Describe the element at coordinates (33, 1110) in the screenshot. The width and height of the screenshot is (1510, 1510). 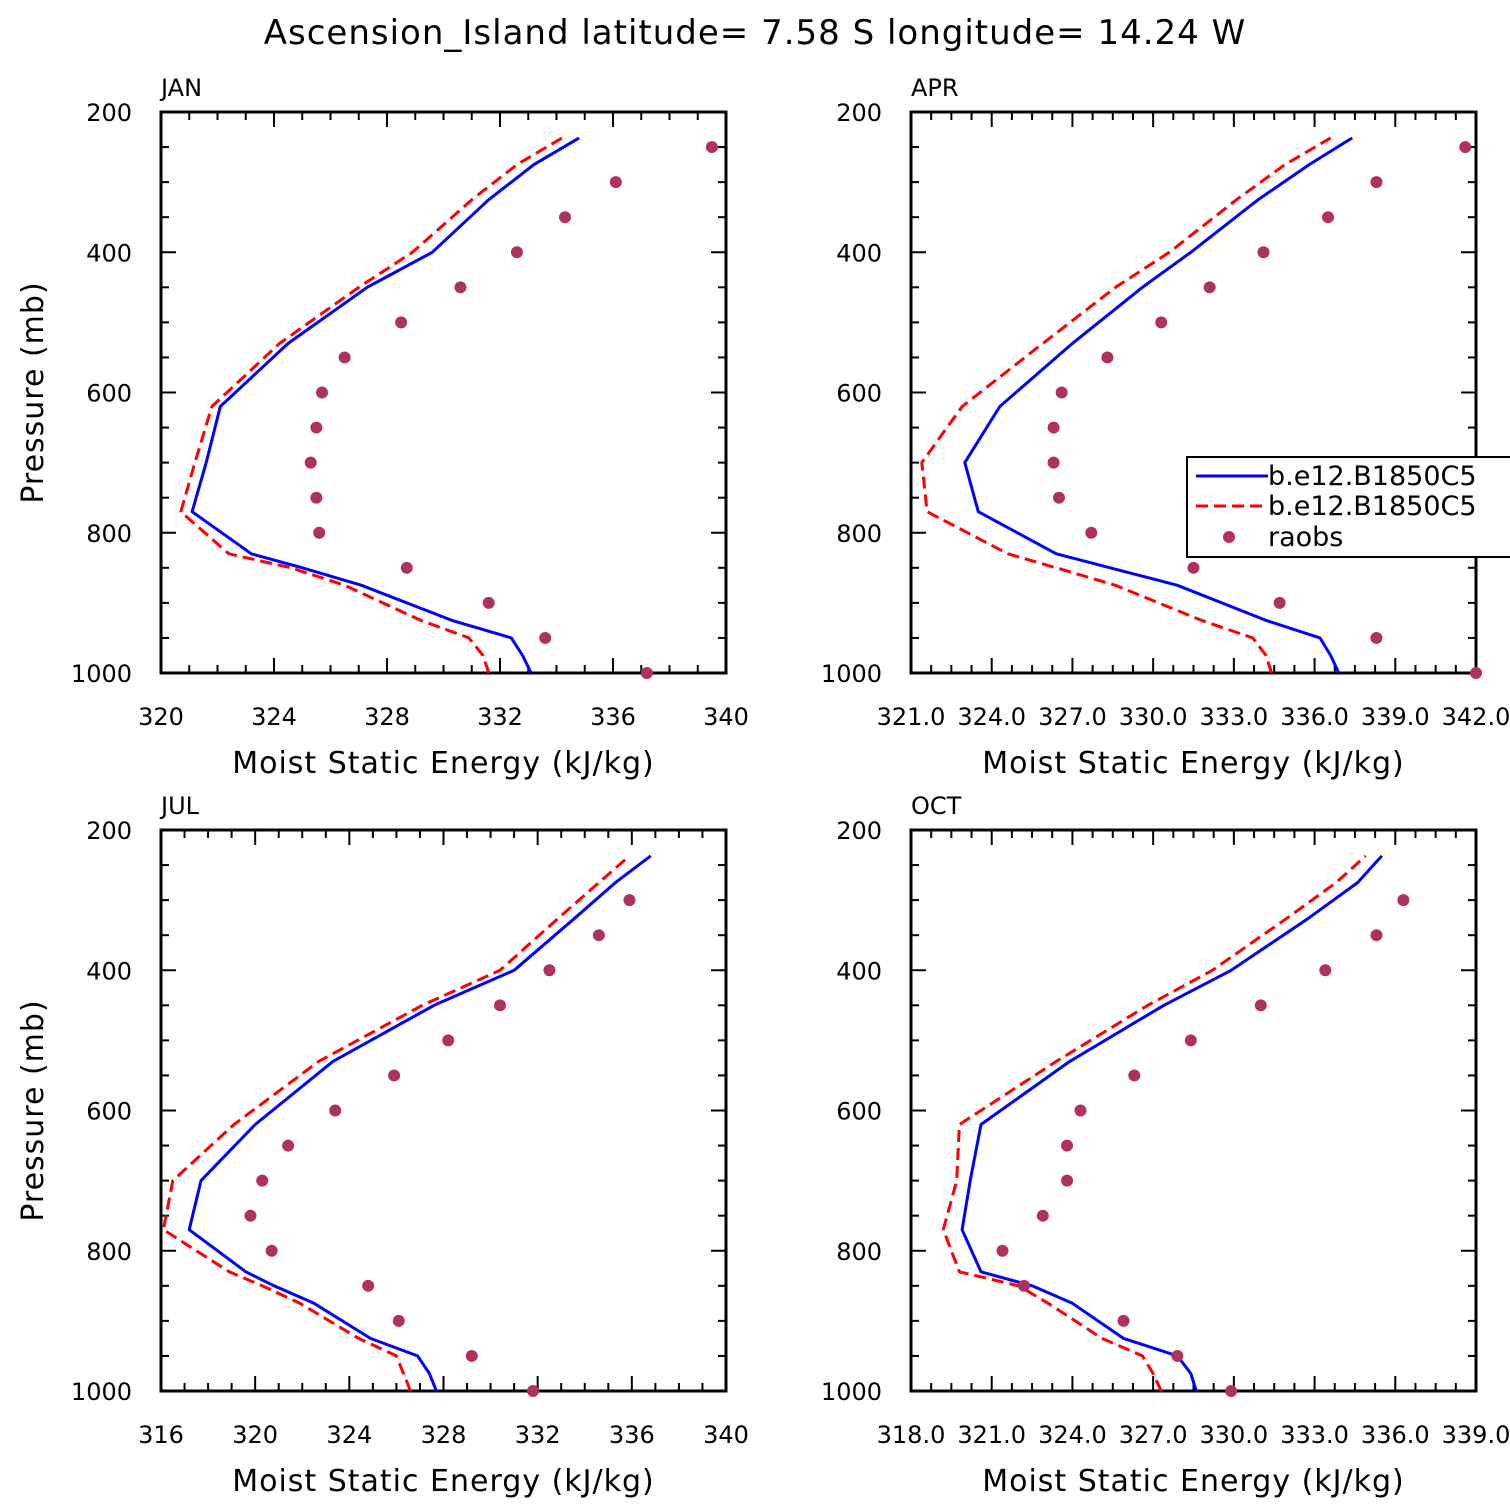
I see `y-axis-label: Pressure (mb)` at that location.